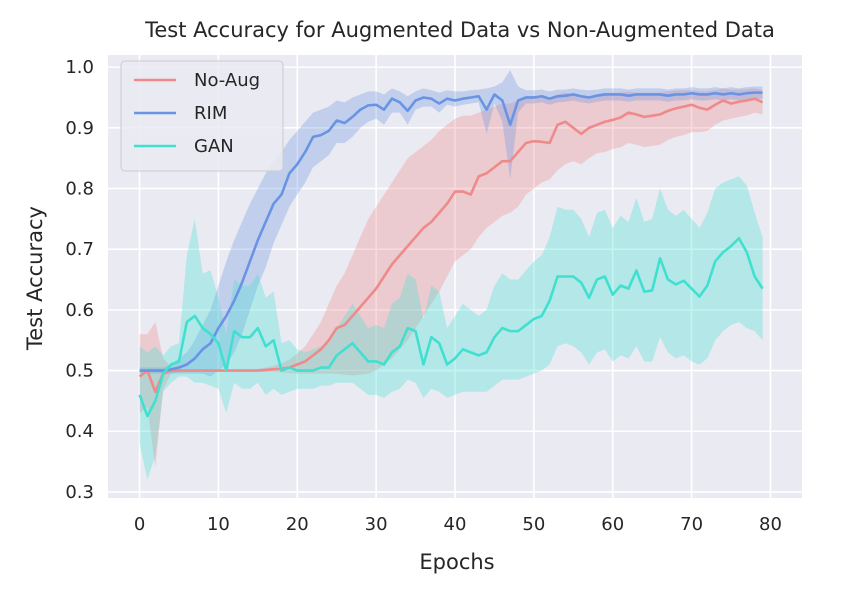 The width and height of the screenshot is (843, 590). Describe the element at coordinates (79, 280) in the screenshot. I see `y-axis-ticks: 0.3 0.4 0.5 0.6 0.7 0.8 0.9 1.0` at that location.